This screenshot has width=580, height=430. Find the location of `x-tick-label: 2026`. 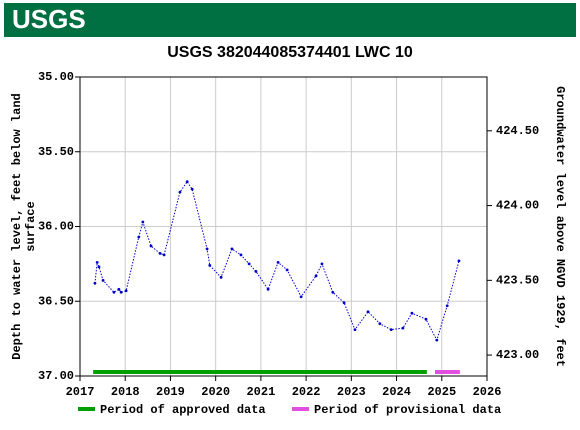

x-tick-label: 2026 is located at coordinates (487, 392).